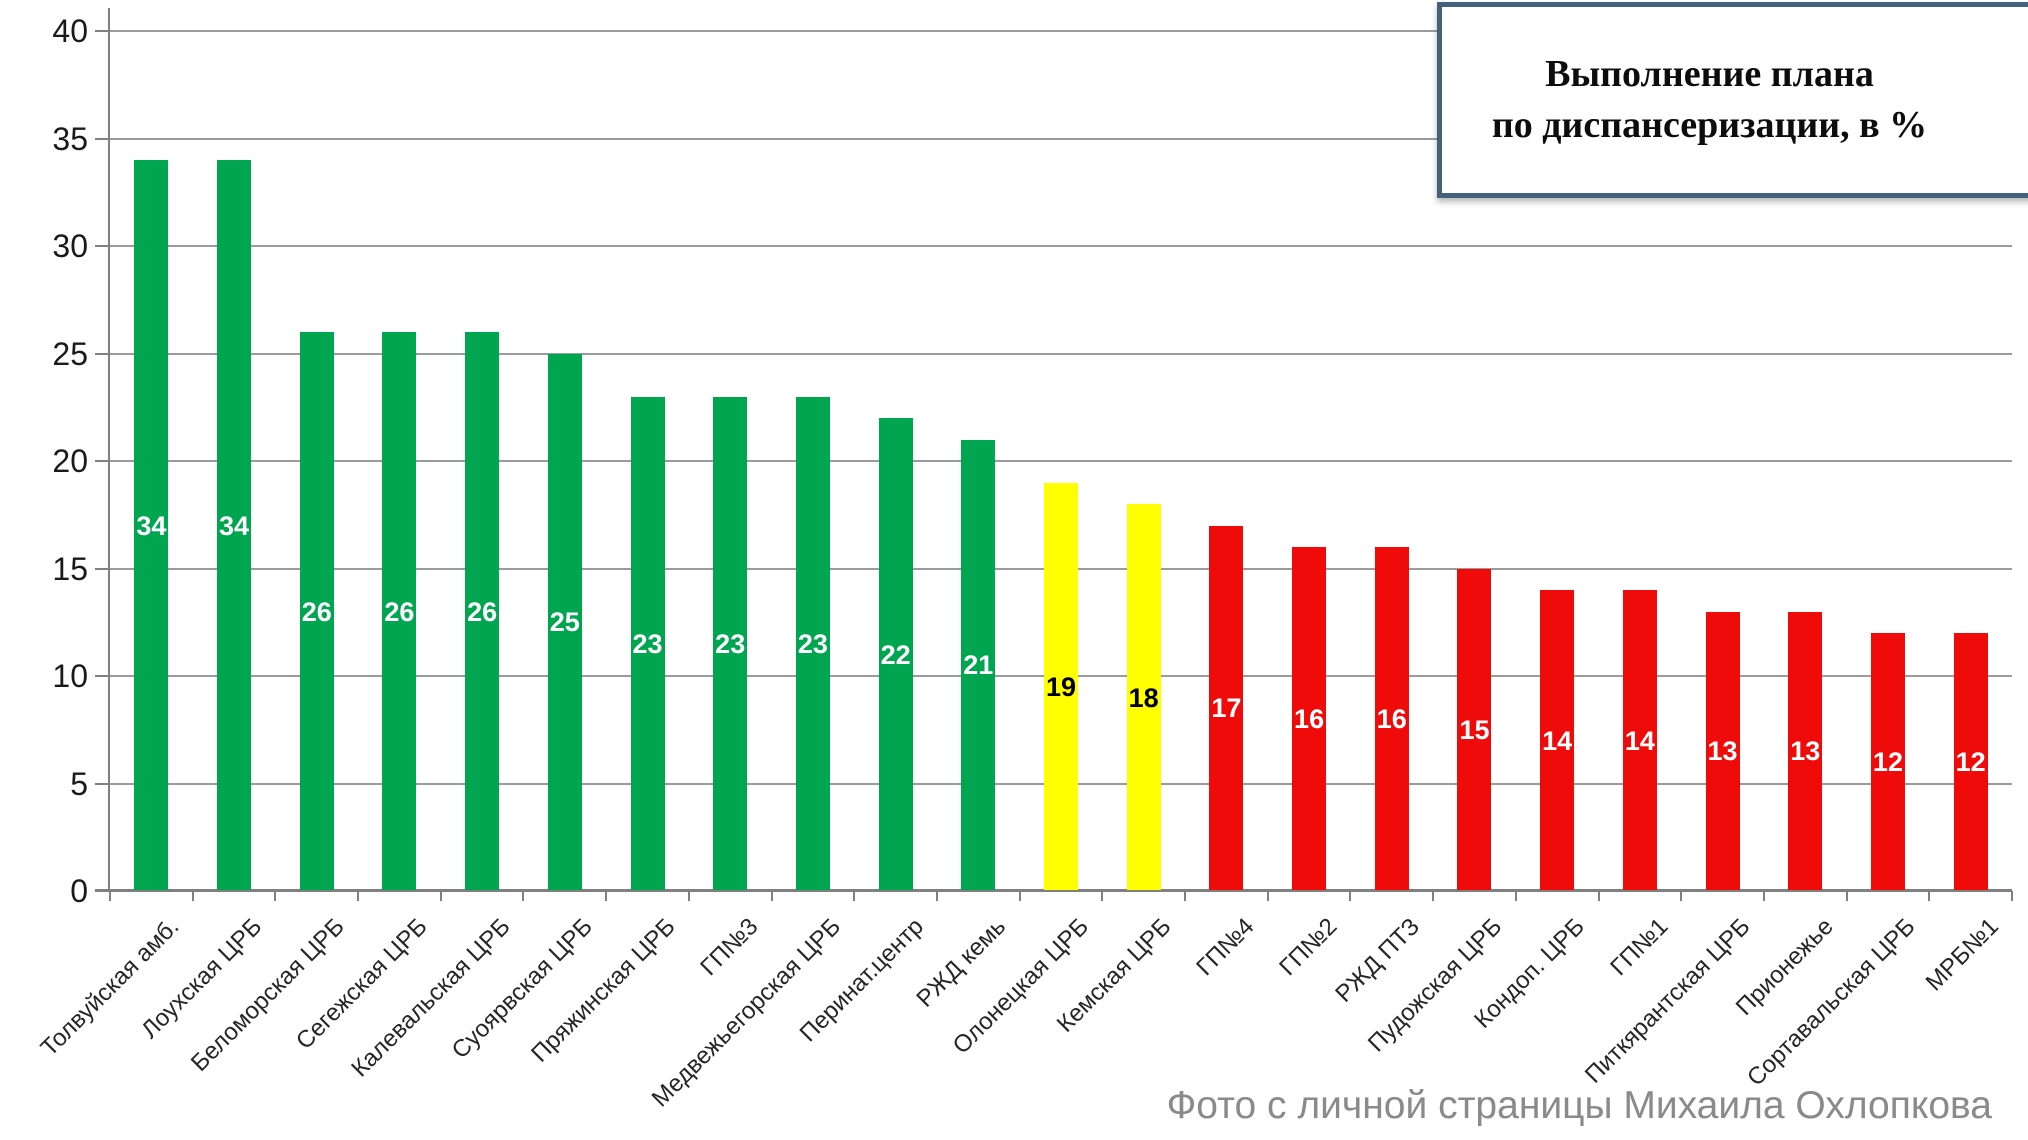 This screenshot has width=2028, height=1140. I want to click on bar-value-label: 19, so click(1061, 686).